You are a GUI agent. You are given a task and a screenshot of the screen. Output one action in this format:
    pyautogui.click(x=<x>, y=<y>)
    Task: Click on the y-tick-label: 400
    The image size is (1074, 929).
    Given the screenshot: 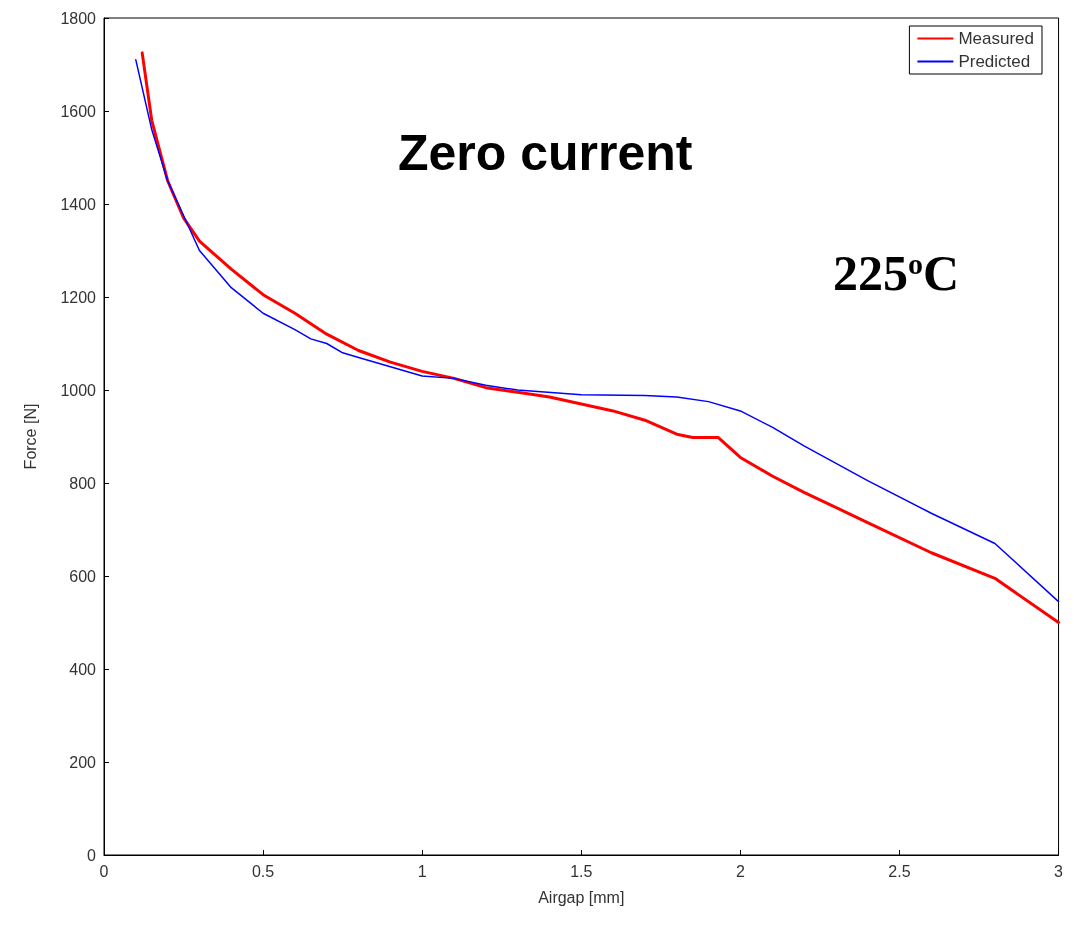 What is the action you would take?
    pyautogui.click(x=83, y=669)
    